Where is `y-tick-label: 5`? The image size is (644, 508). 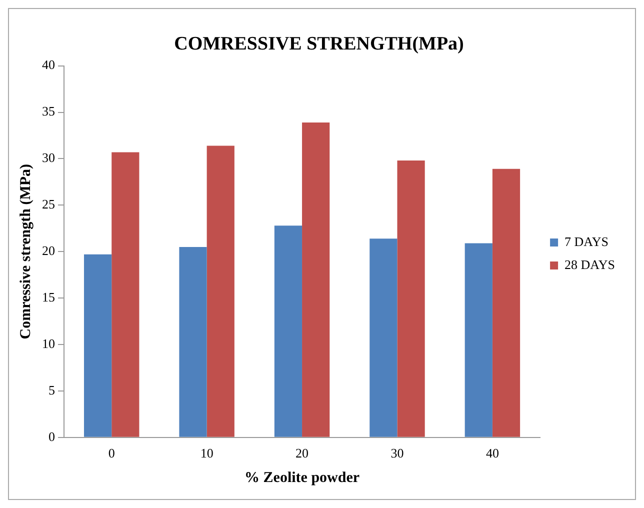 y-tick-label: 5 is located at coordinates (51, 390).